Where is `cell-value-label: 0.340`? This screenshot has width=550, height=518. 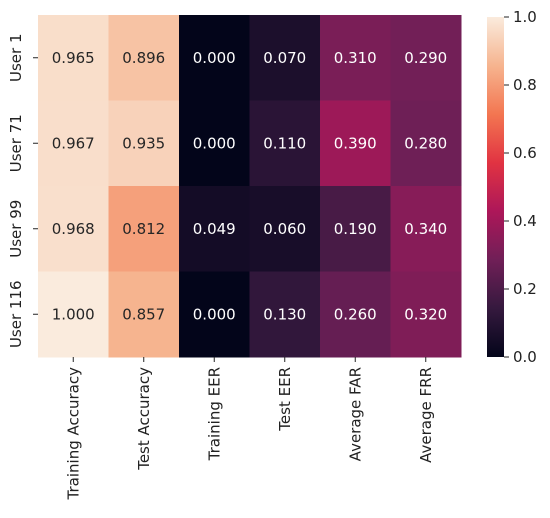
cell-value-label: 0.340 is located at coordinates (425, 229).